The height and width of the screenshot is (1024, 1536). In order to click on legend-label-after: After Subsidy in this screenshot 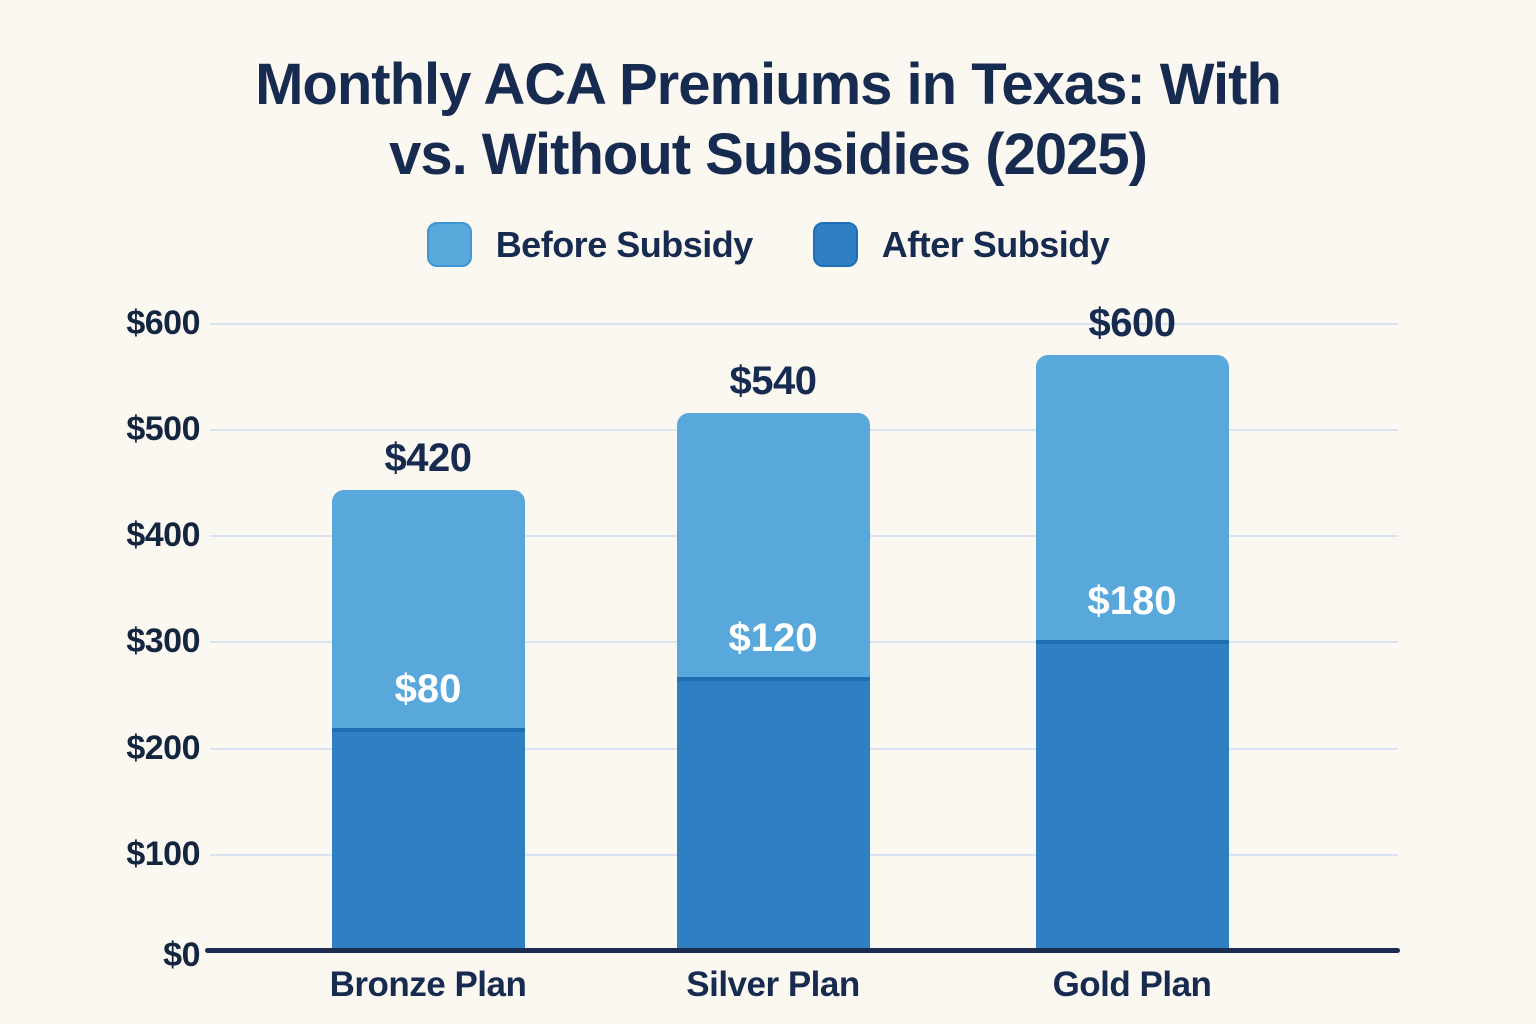, I will do `click(995, 244)`.